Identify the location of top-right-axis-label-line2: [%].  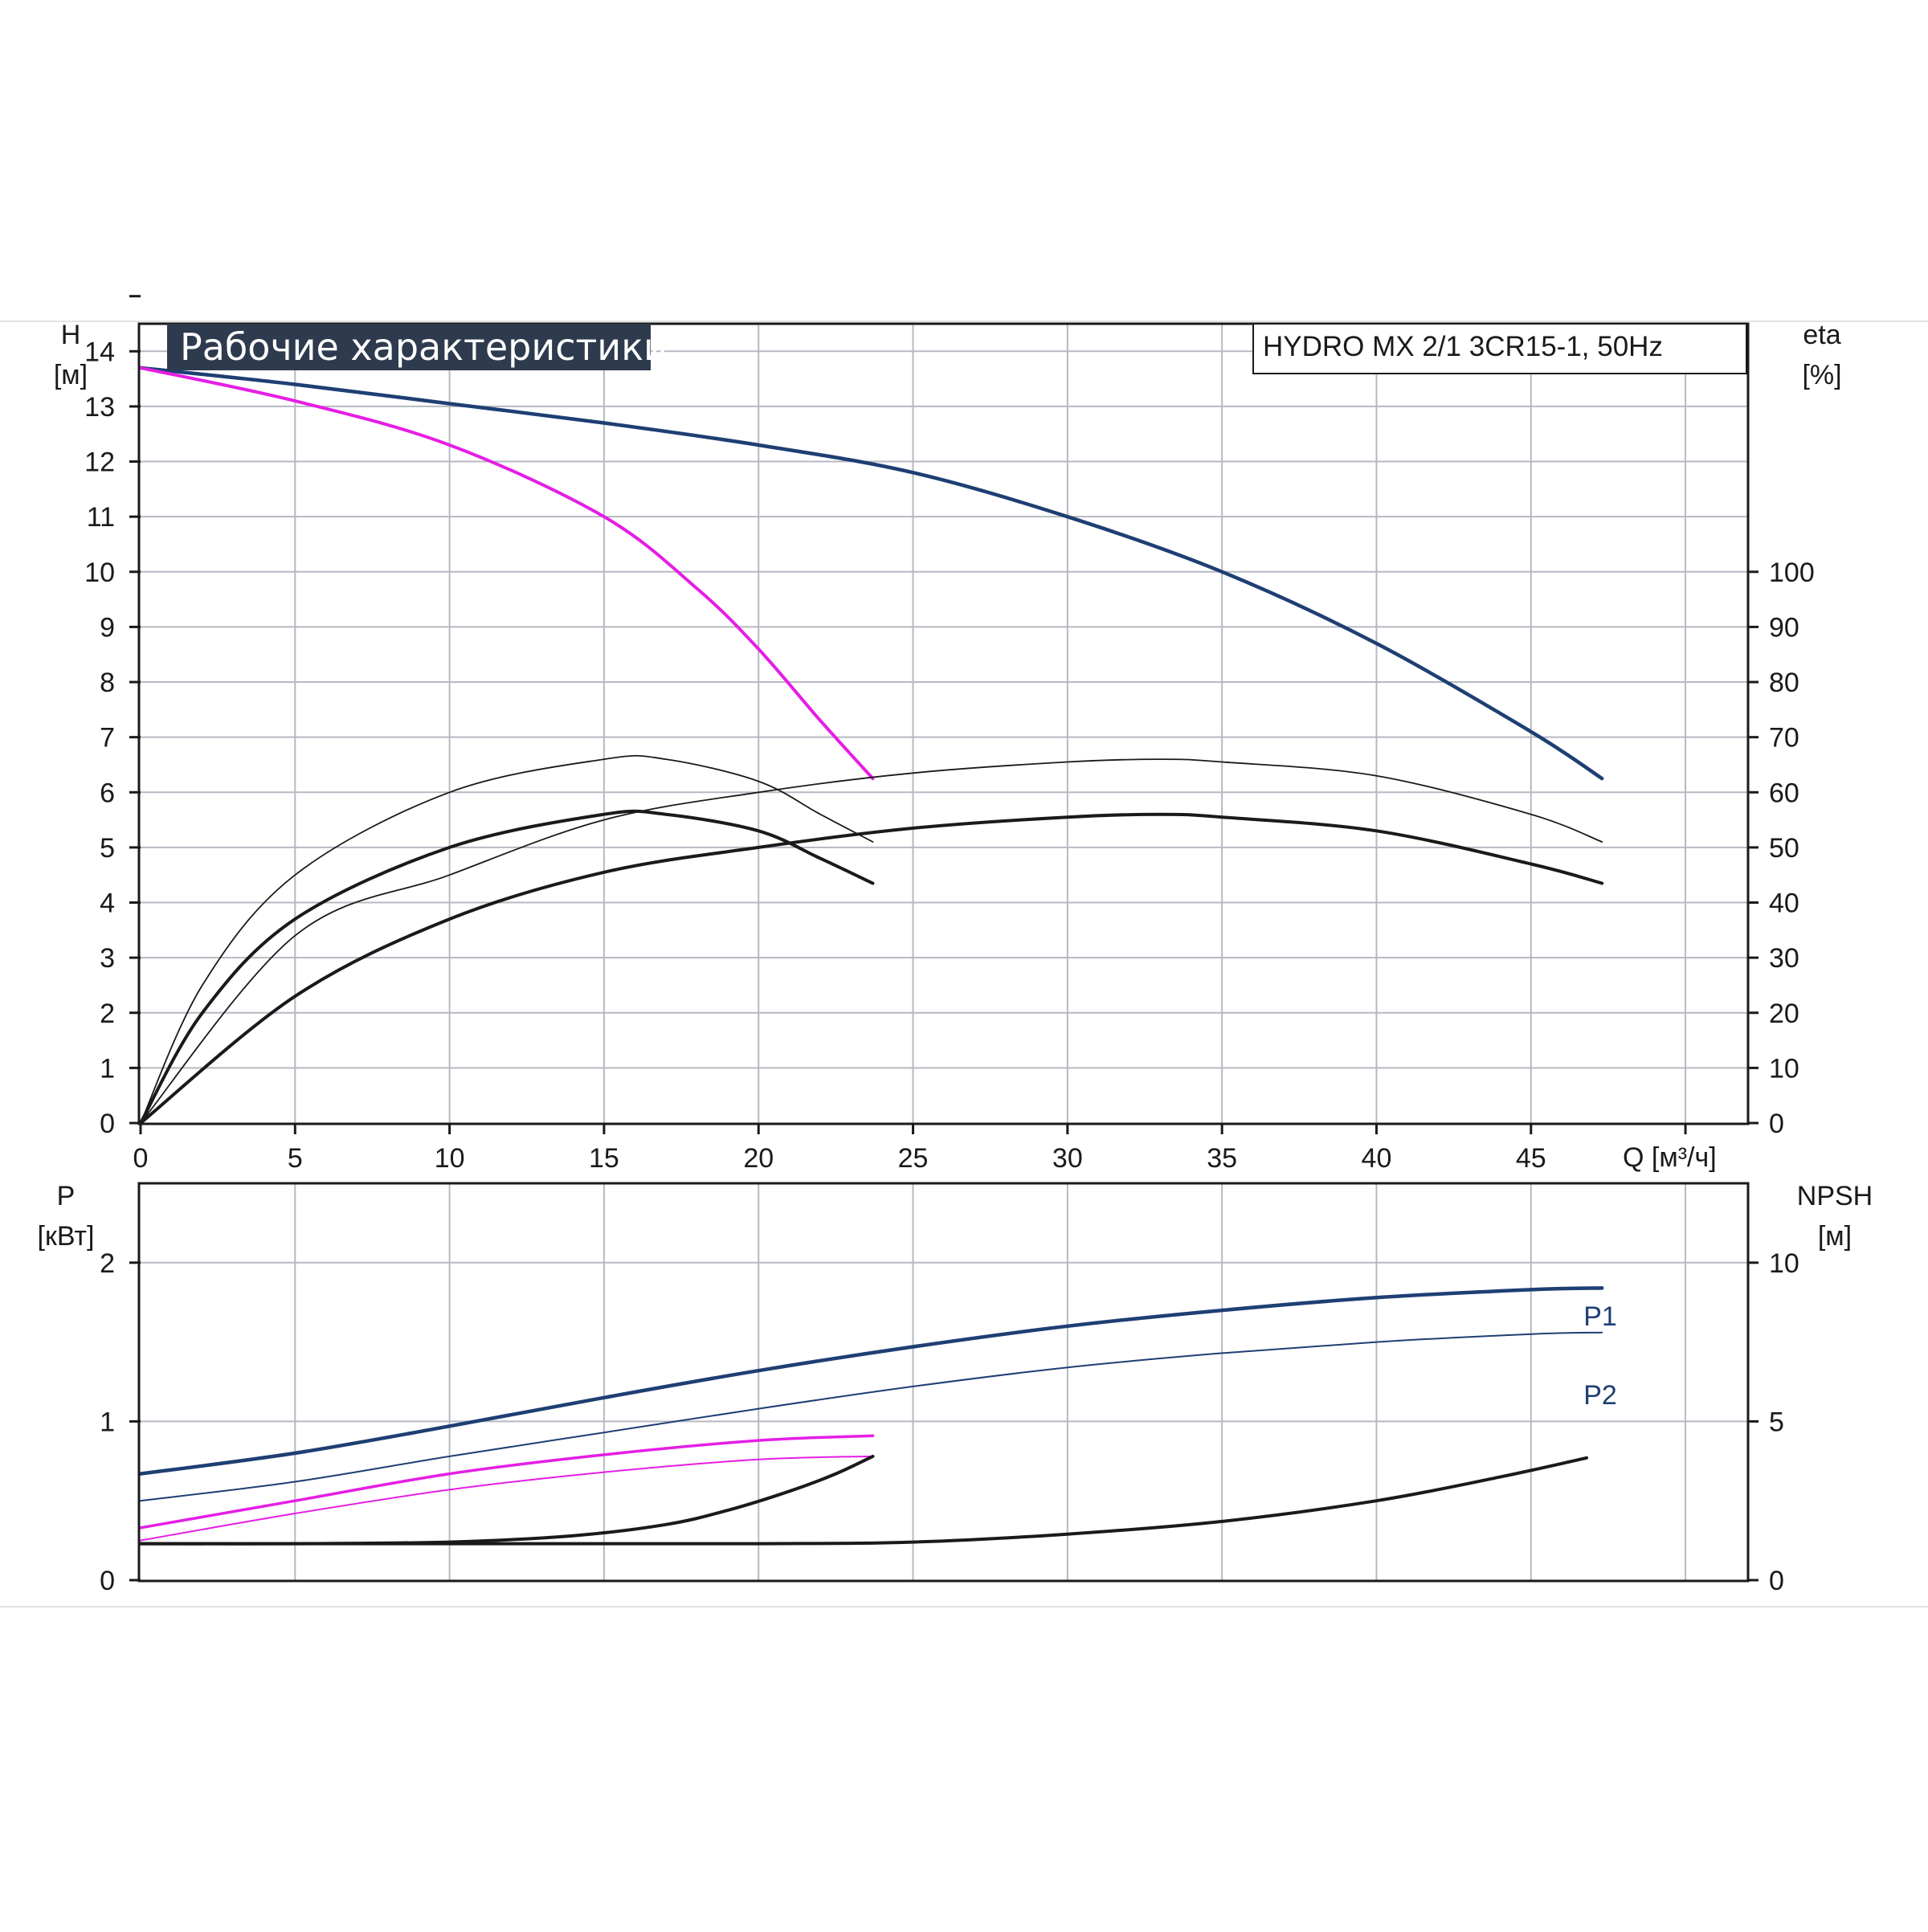
(1821, 375).